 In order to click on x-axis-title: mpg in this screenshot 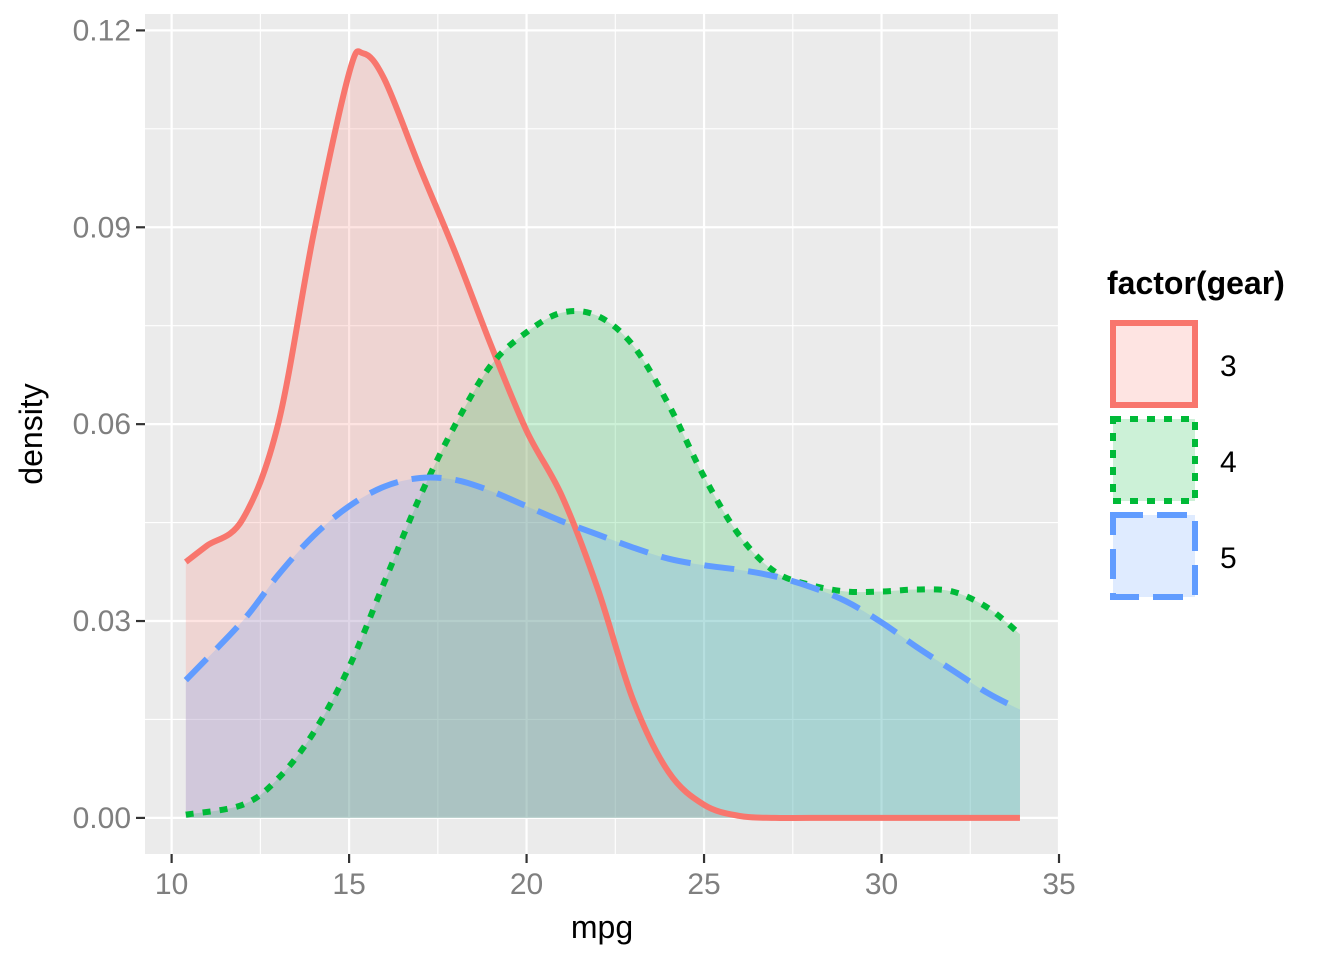, I will do `click(602, 927)`.